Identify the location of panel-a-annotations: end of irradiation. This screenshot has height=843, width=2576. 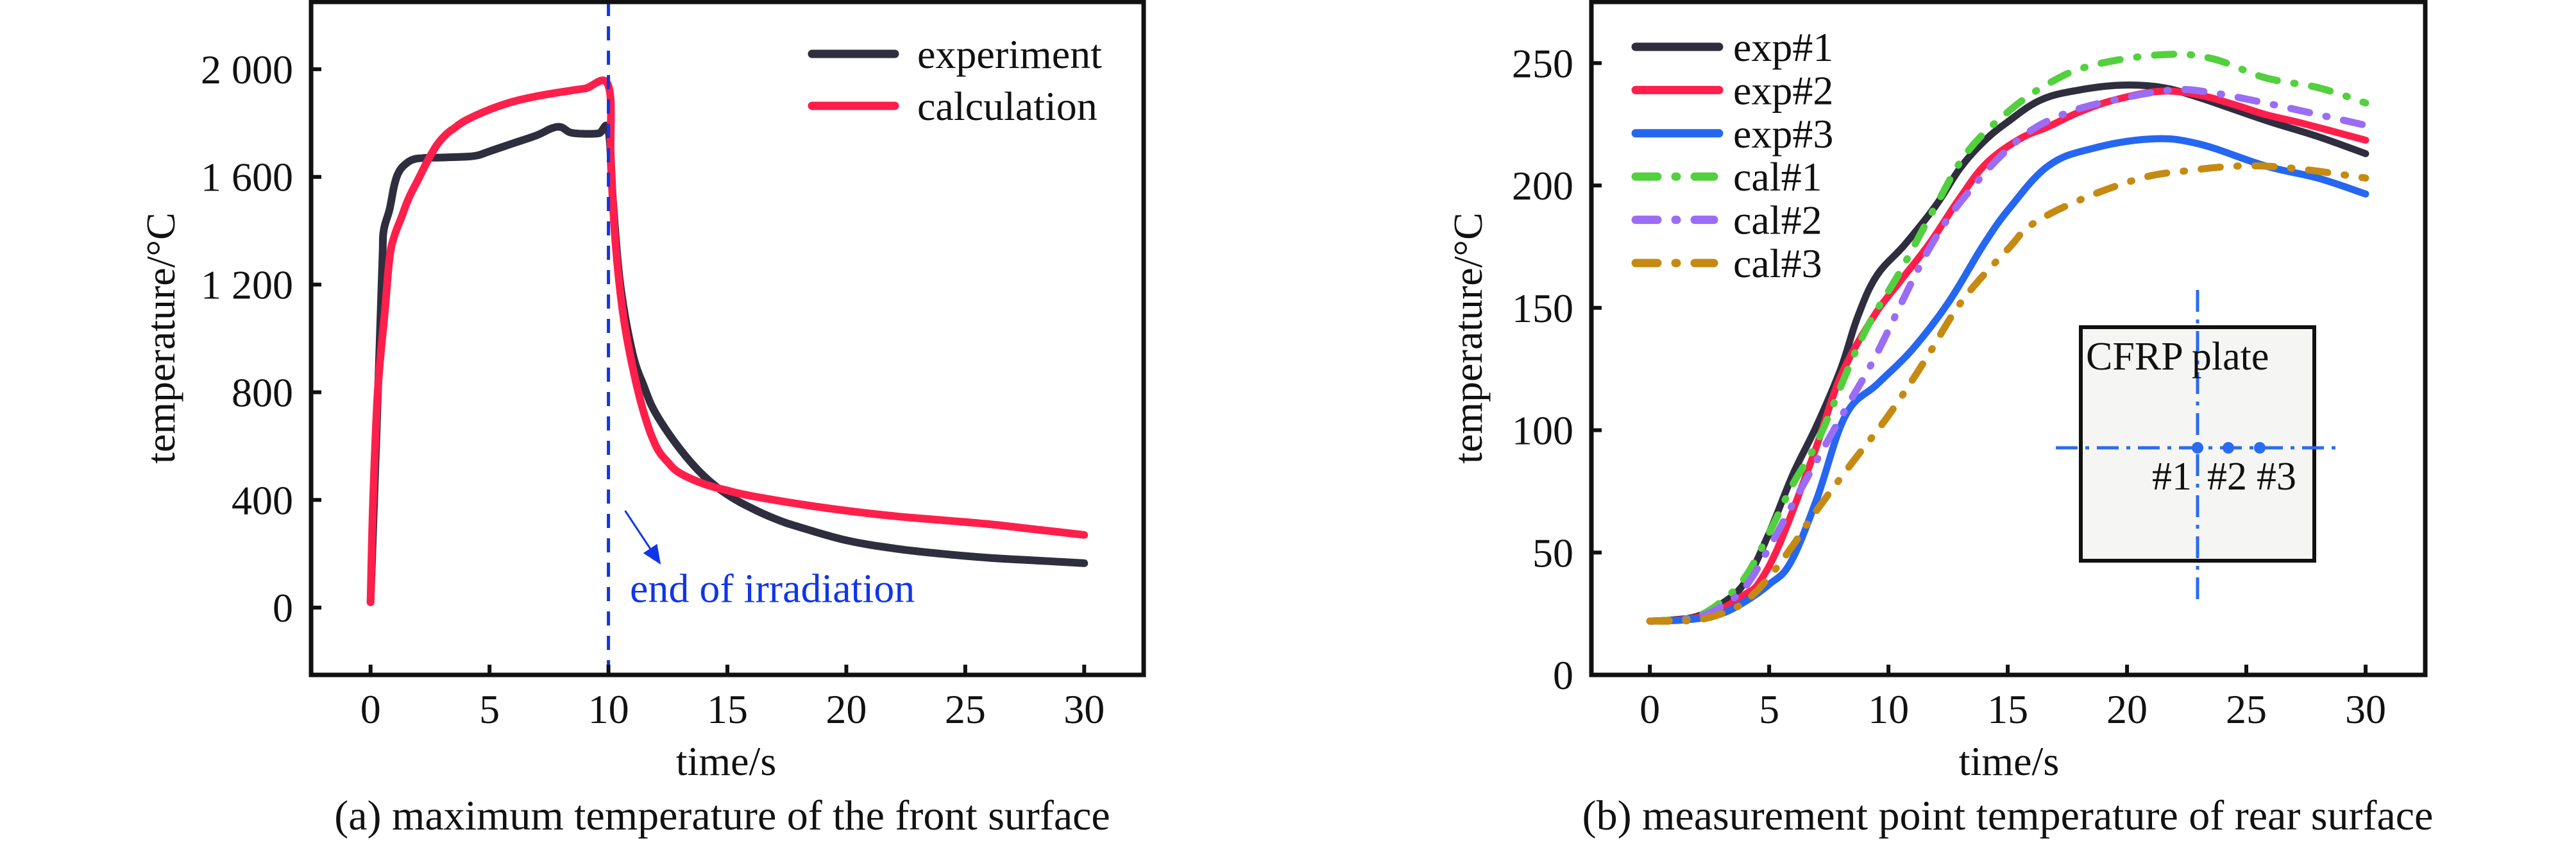
(761, 339).